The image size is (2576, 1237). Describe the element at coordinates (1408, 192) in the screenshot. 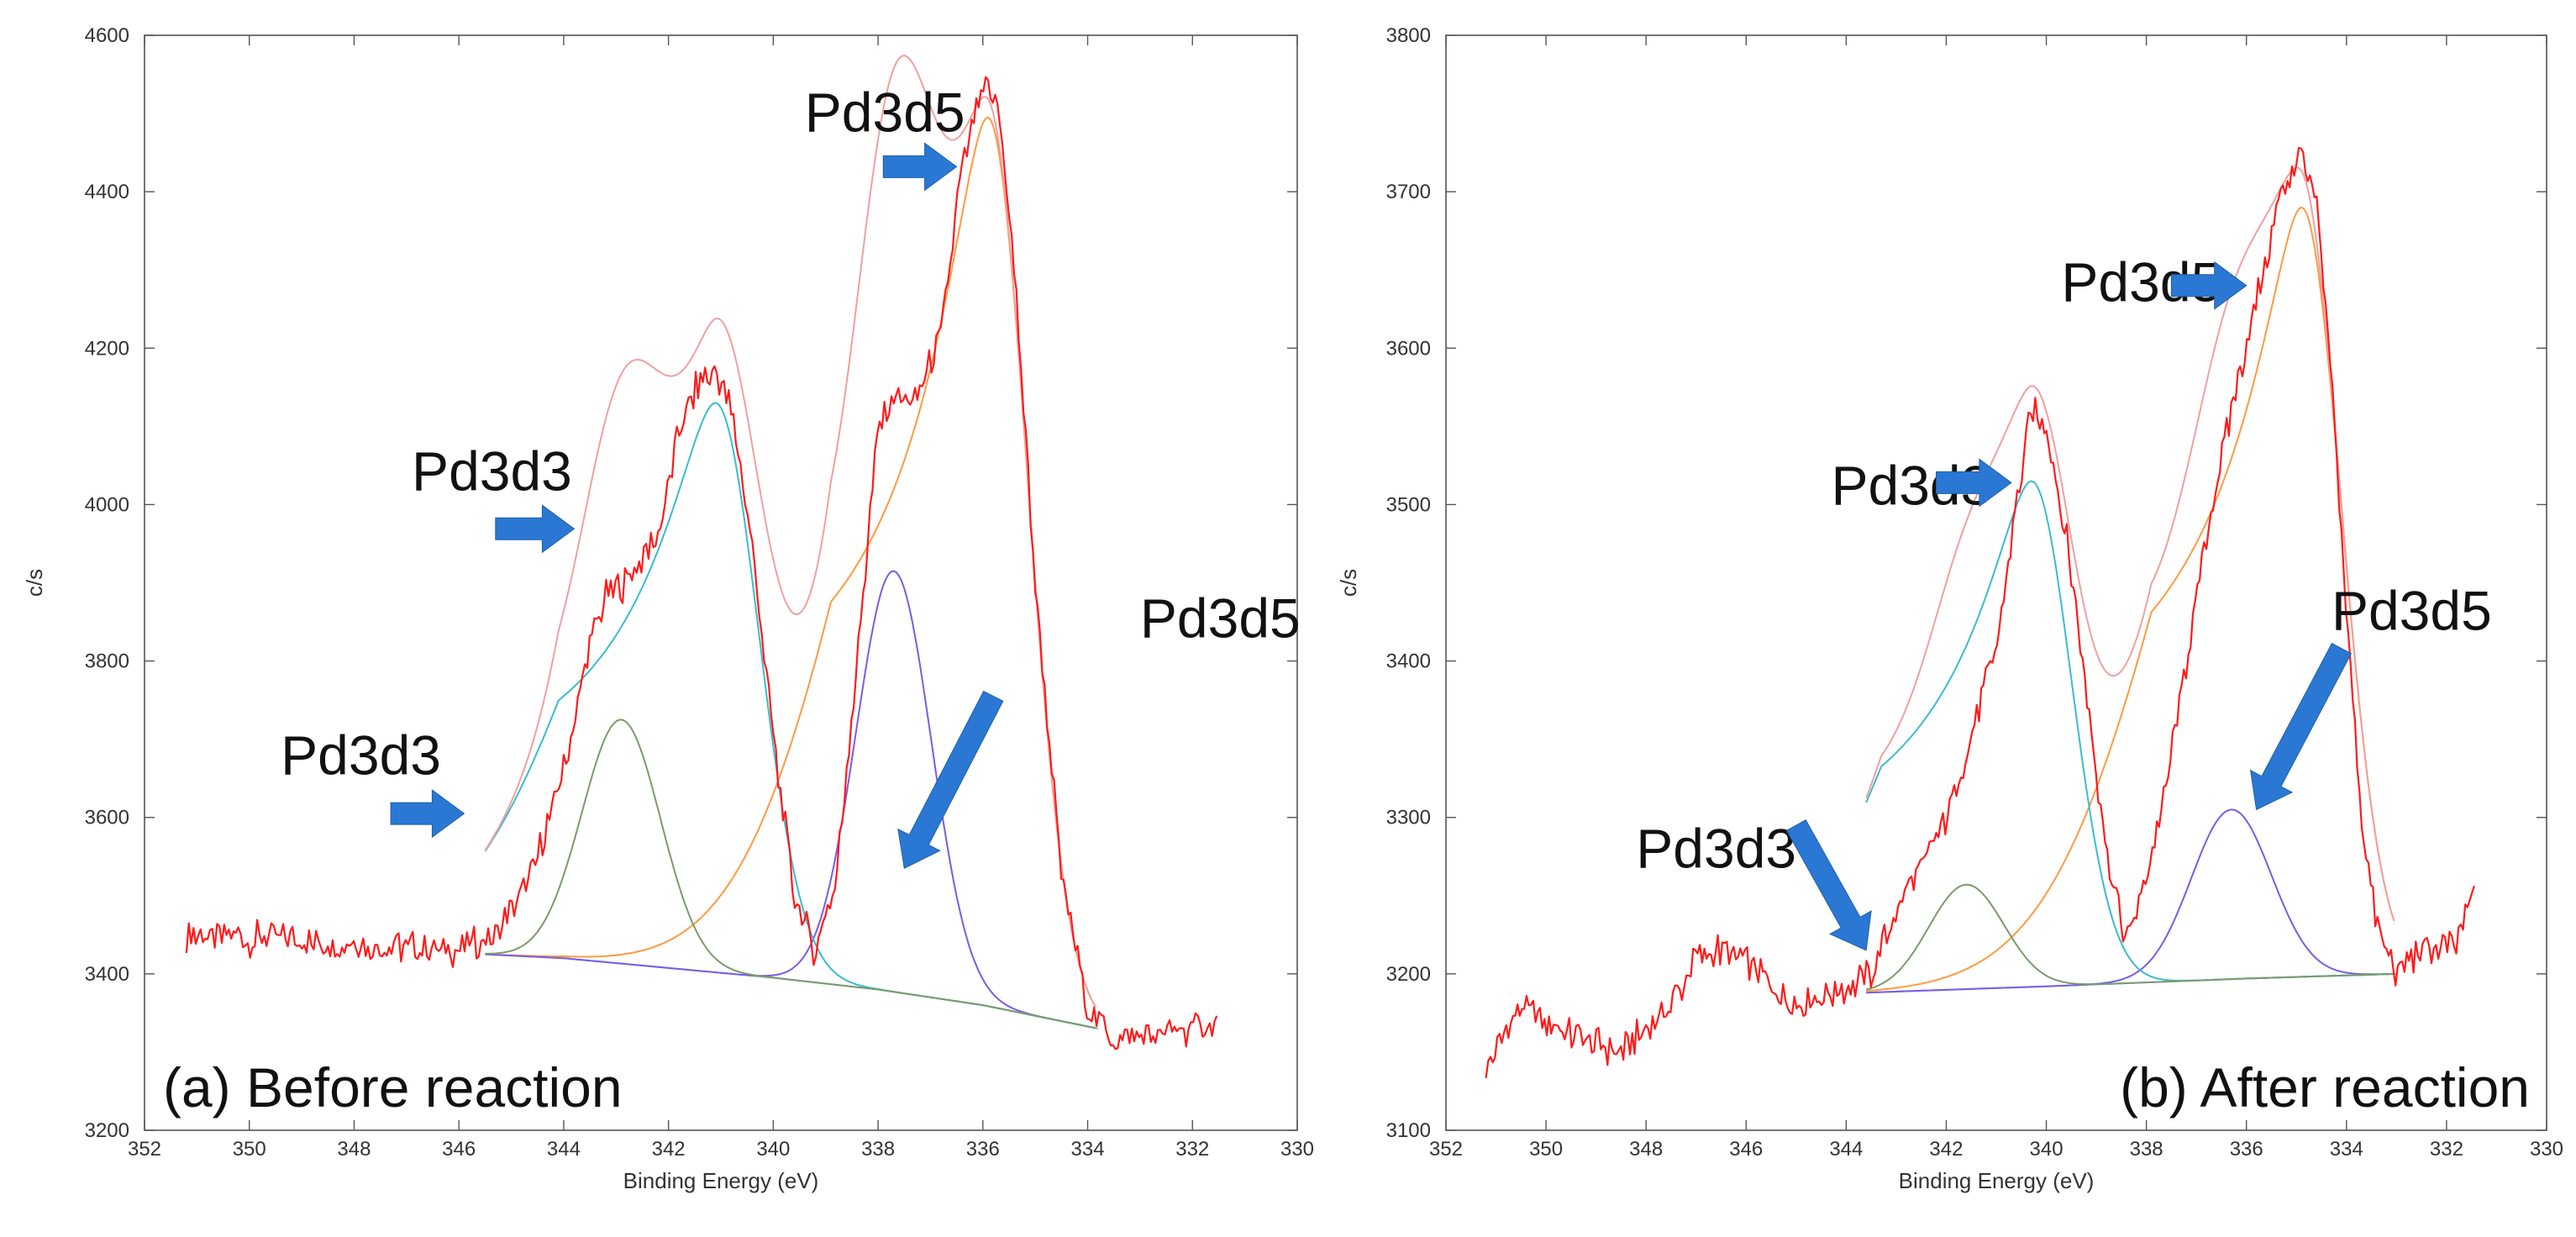

I see `y-tick-label: 3700` at that location.